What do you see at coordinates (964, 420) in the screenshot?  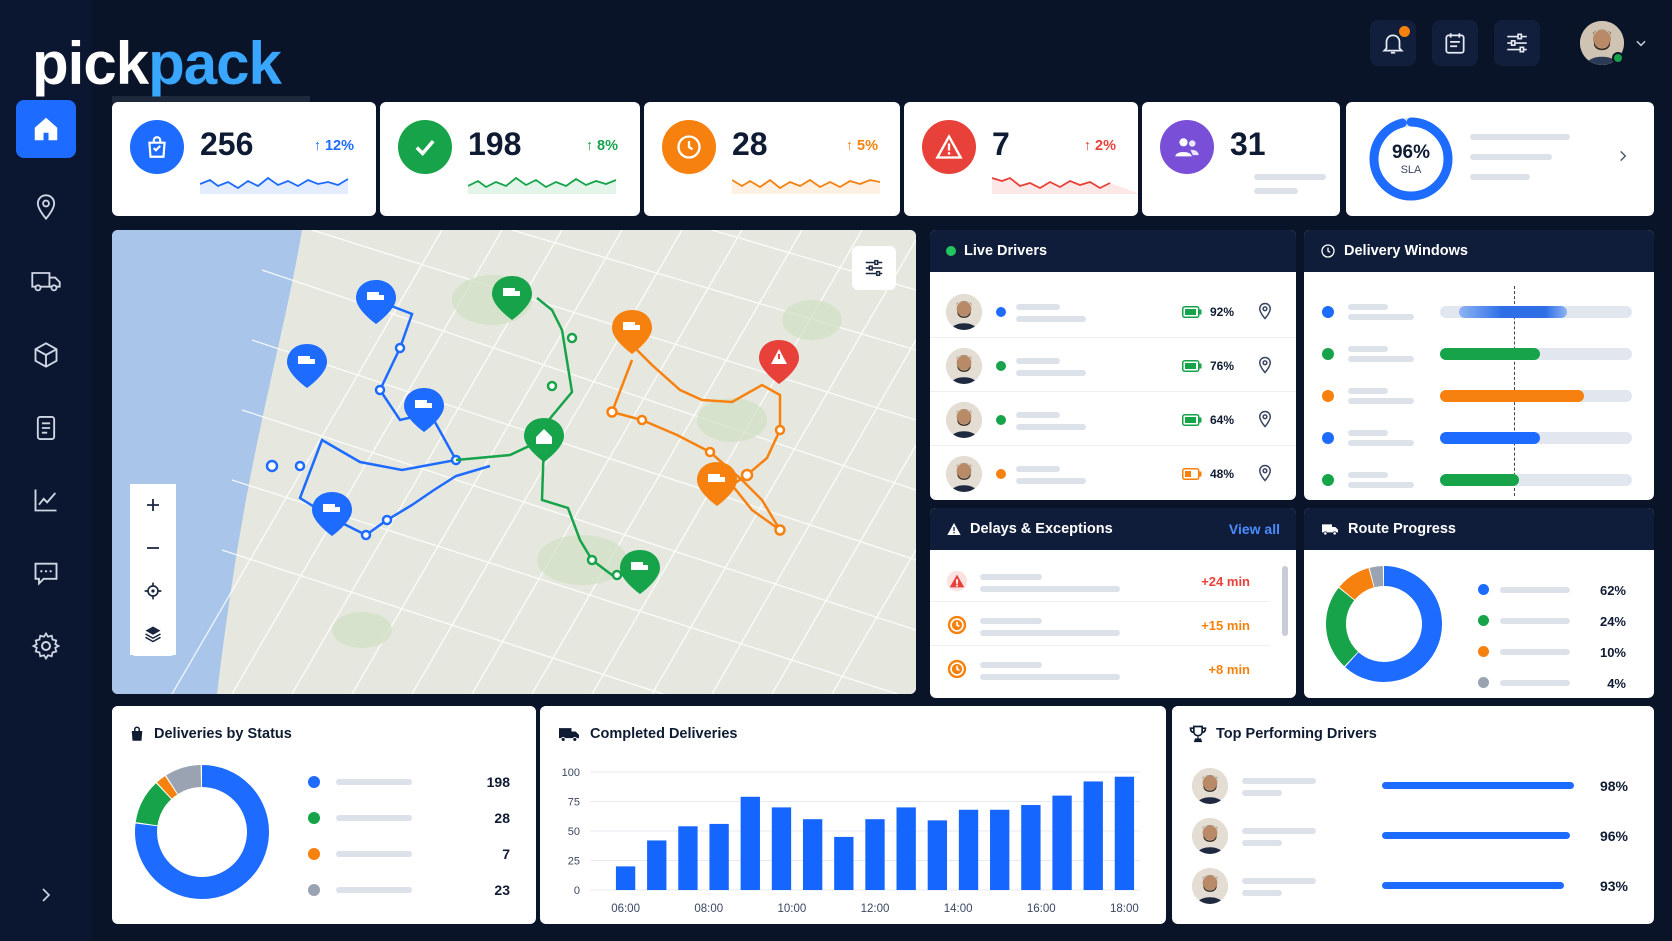 I see `avatar` at bounding box center [964, 420].